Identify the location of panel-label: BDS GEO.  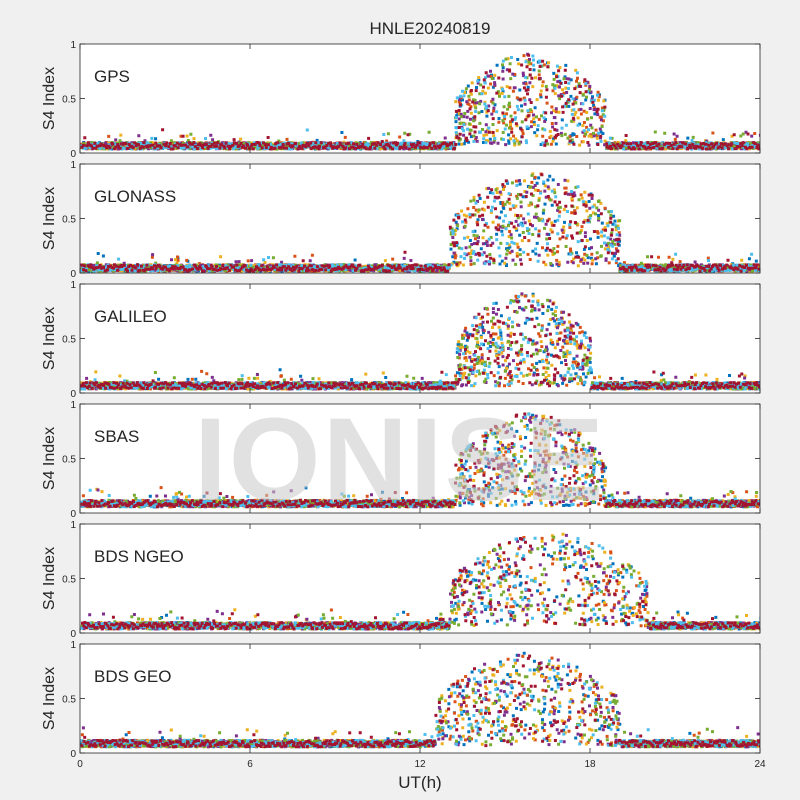
(132, 676).